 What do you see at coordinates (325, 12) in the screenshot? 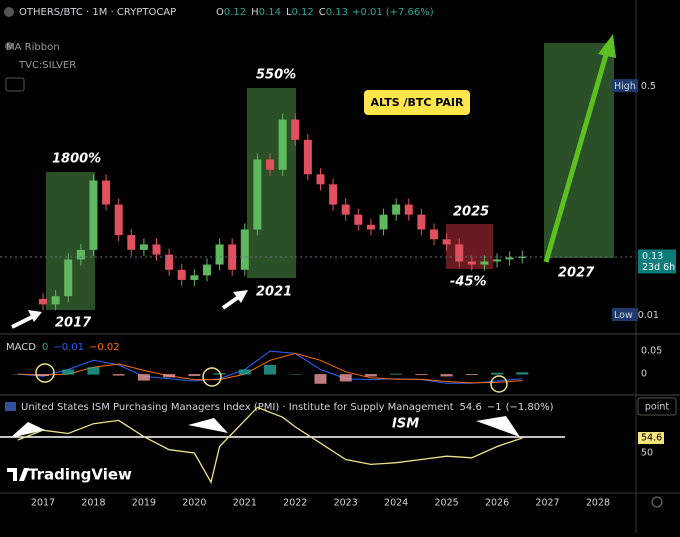
I see `ohlc: O0.12 H0.14 L0.12 C0.13 +0.01 (+7.66%)` at bounding box center [325, 12].